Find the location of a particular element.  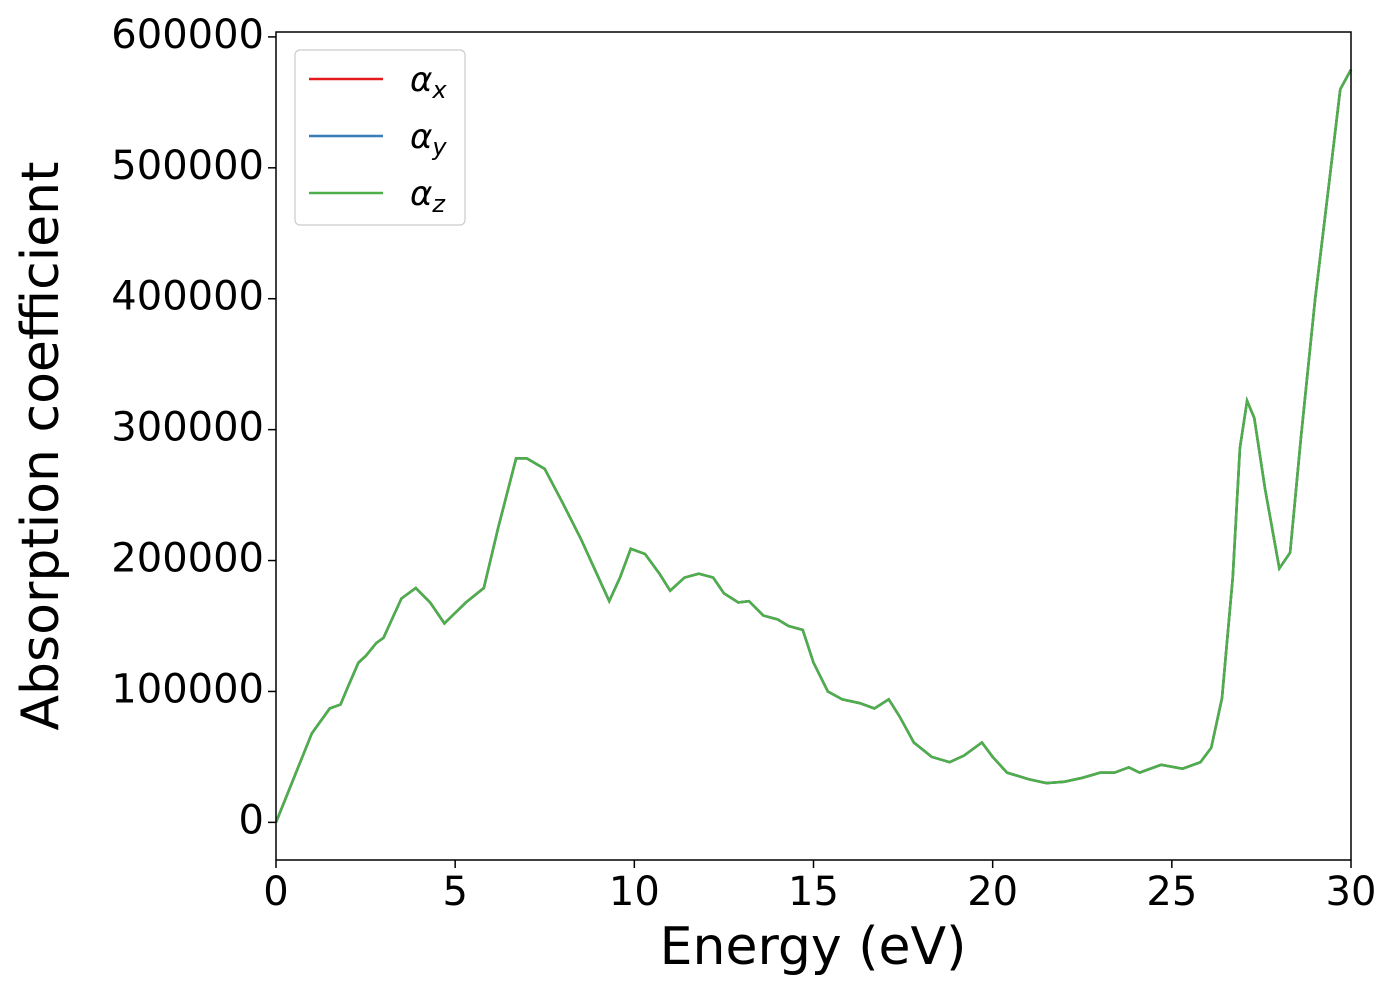

y-tick-label: 100000 is located at coordinates (187, 689).